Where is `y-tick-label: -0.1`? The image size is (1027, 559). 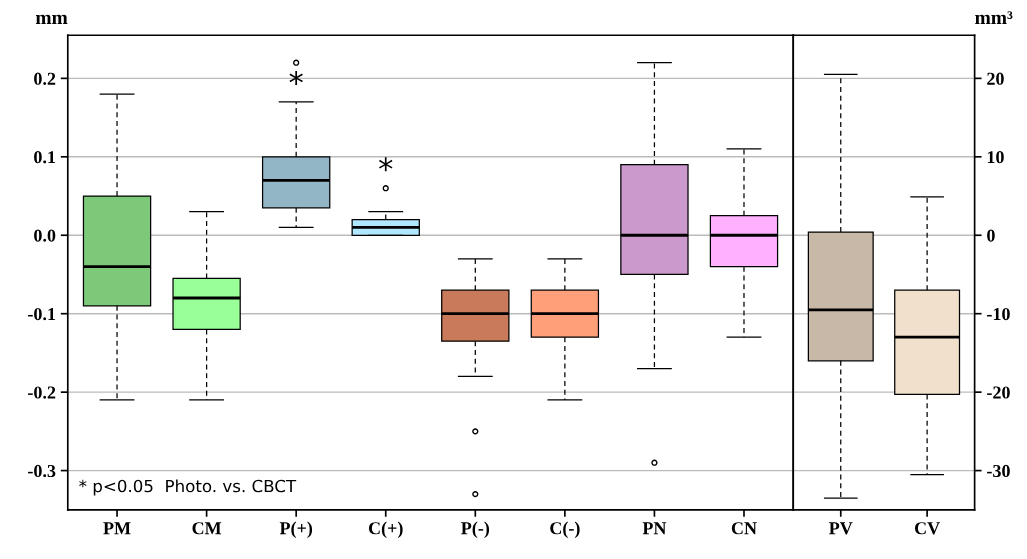 y-tick-label: -0.1 is located at coordinates (42, 314).